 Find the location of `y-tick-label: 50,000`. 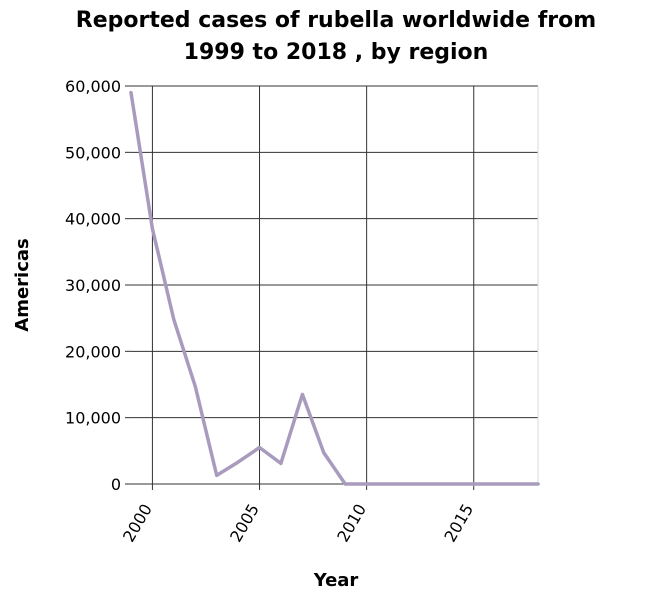

y-tick-label: 50,000 is located at coordinates (93, 152).